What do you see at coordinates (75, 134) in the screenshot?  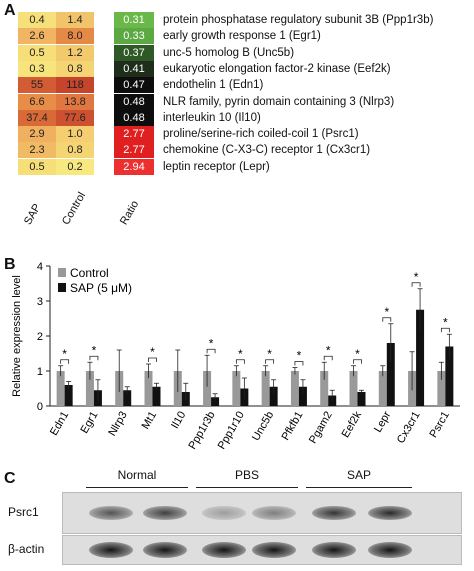 I see `heatmap-cell-control: 1.0` at bounding box center [75, 134].